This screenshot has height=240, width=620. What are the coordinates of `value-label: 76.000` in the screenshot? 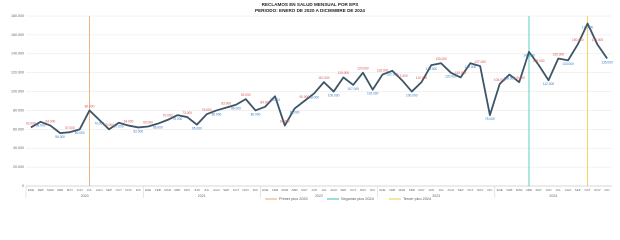 It's located at (207, 110).